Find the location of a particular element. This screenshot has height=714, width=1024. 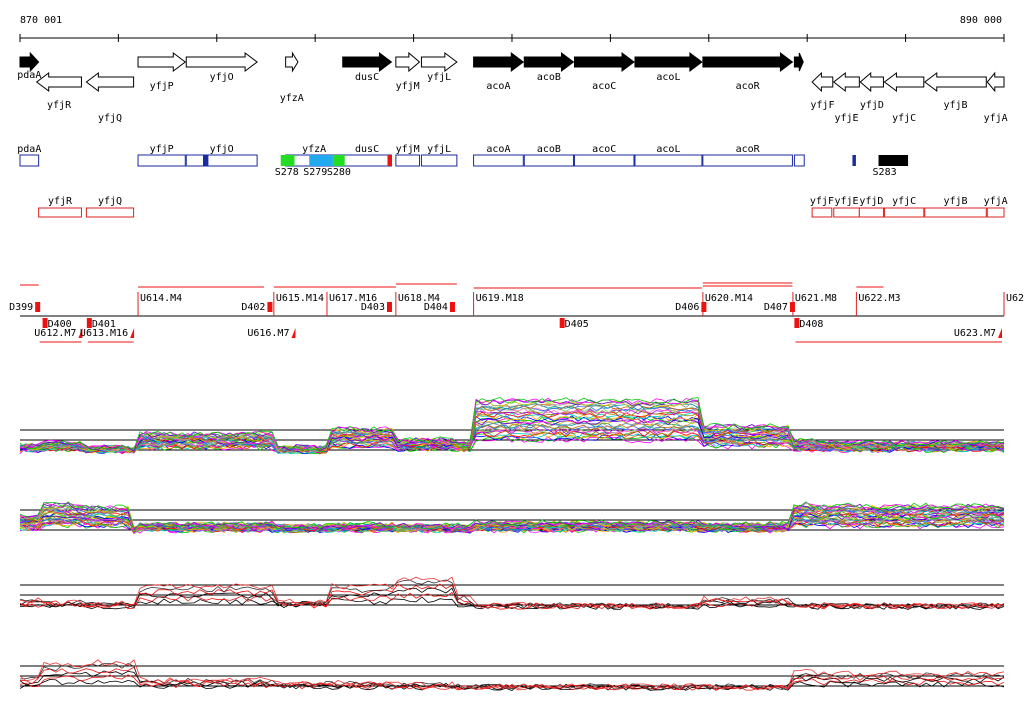

gene-label: dusC is located at coordinates (367, 77).